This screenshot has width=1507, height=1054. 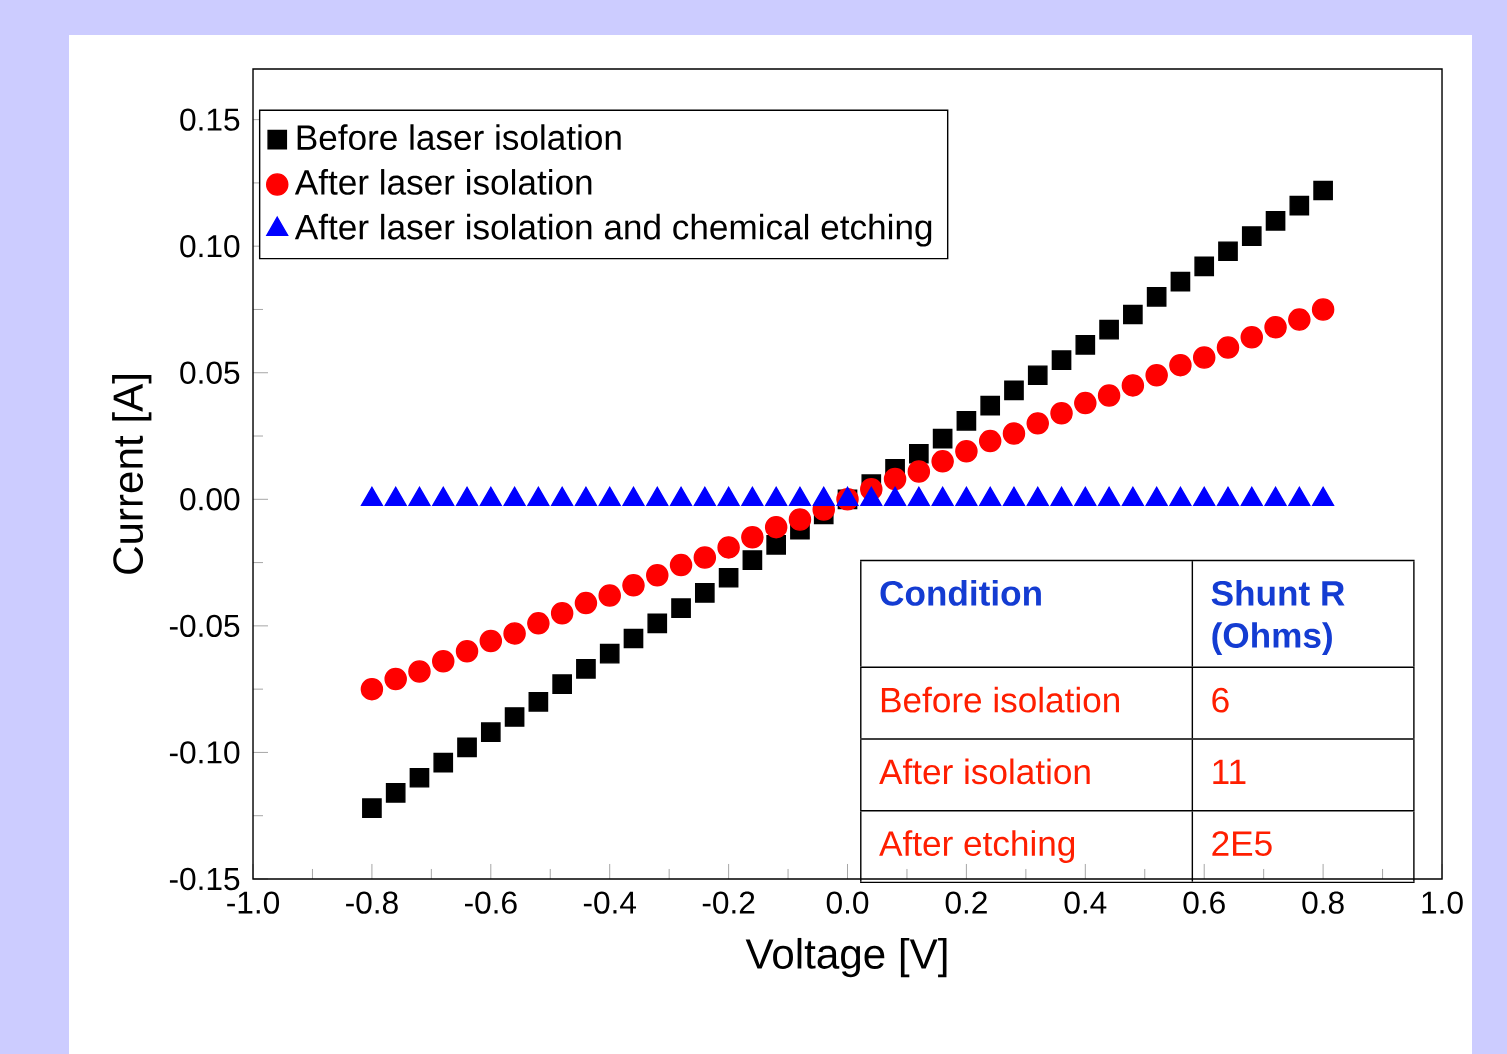 I want to click on y-tick-label: -0.05, so click(x=204, y=626).